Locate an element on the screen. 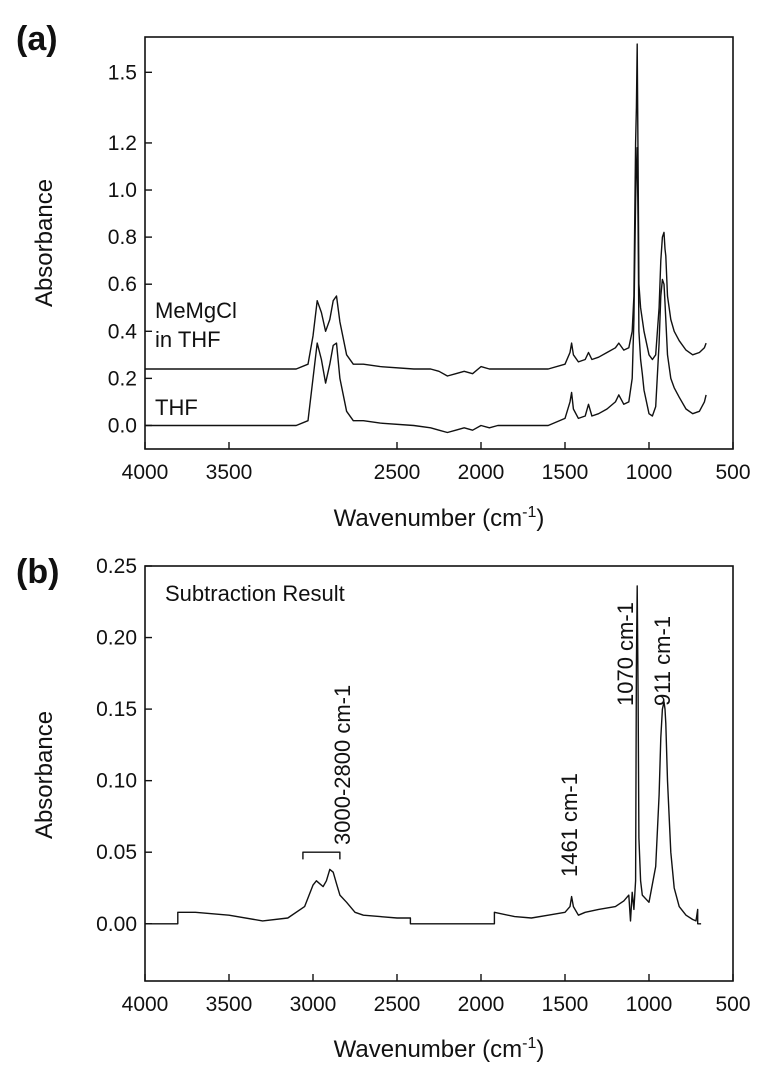  annotation-memgcl-line1: MeMgCl is located at coordinates (196, 310).